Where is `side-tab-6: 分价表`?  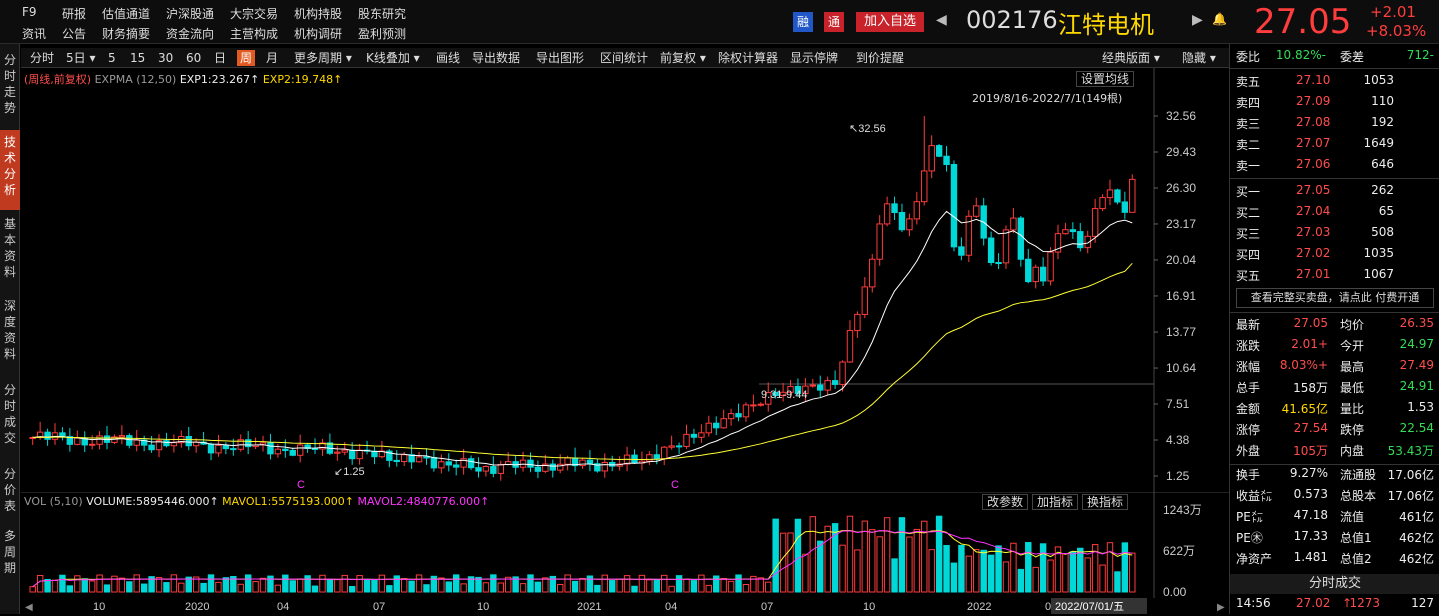
side-tab-6: 分价表 is located at coordinates (9, 490).